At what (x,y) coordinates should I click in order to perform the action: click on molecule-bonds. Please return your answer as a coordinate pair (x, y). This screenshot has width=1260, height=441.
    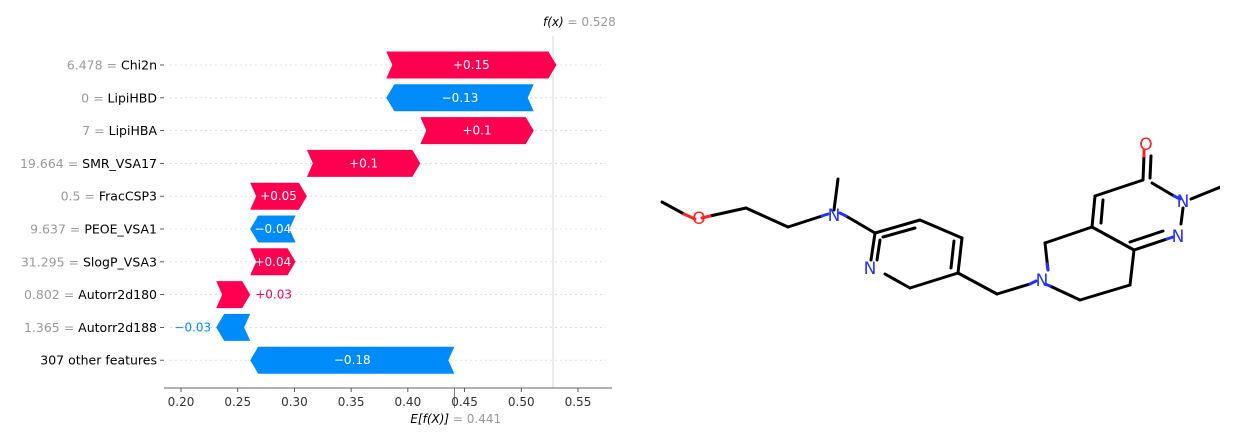
    Looking at the image, I should click on (940, 228).